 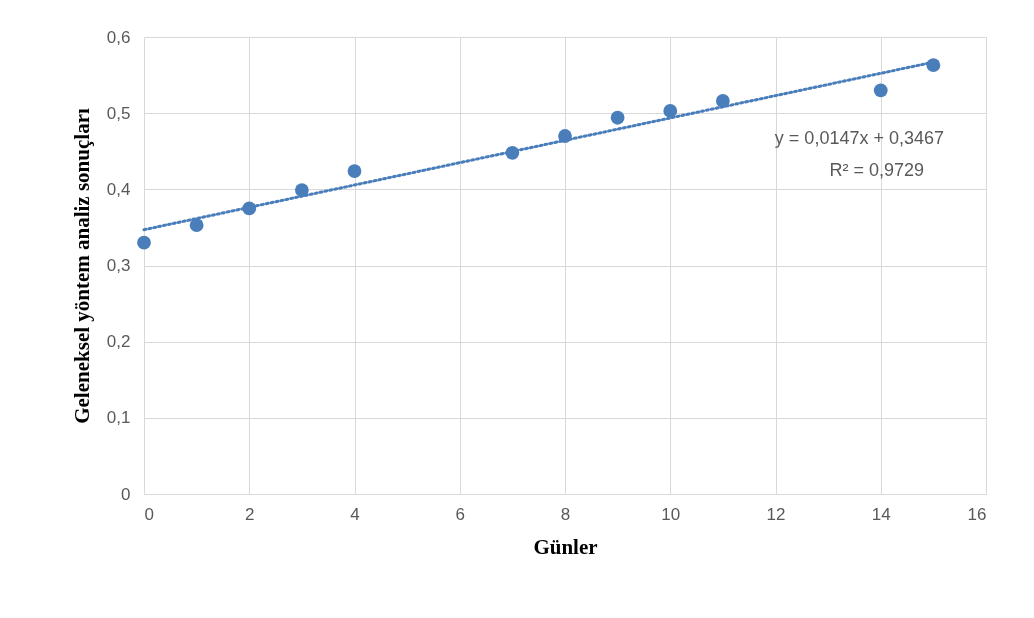 I want to click on y-tick-label: 0, so click(x=126, y=494).